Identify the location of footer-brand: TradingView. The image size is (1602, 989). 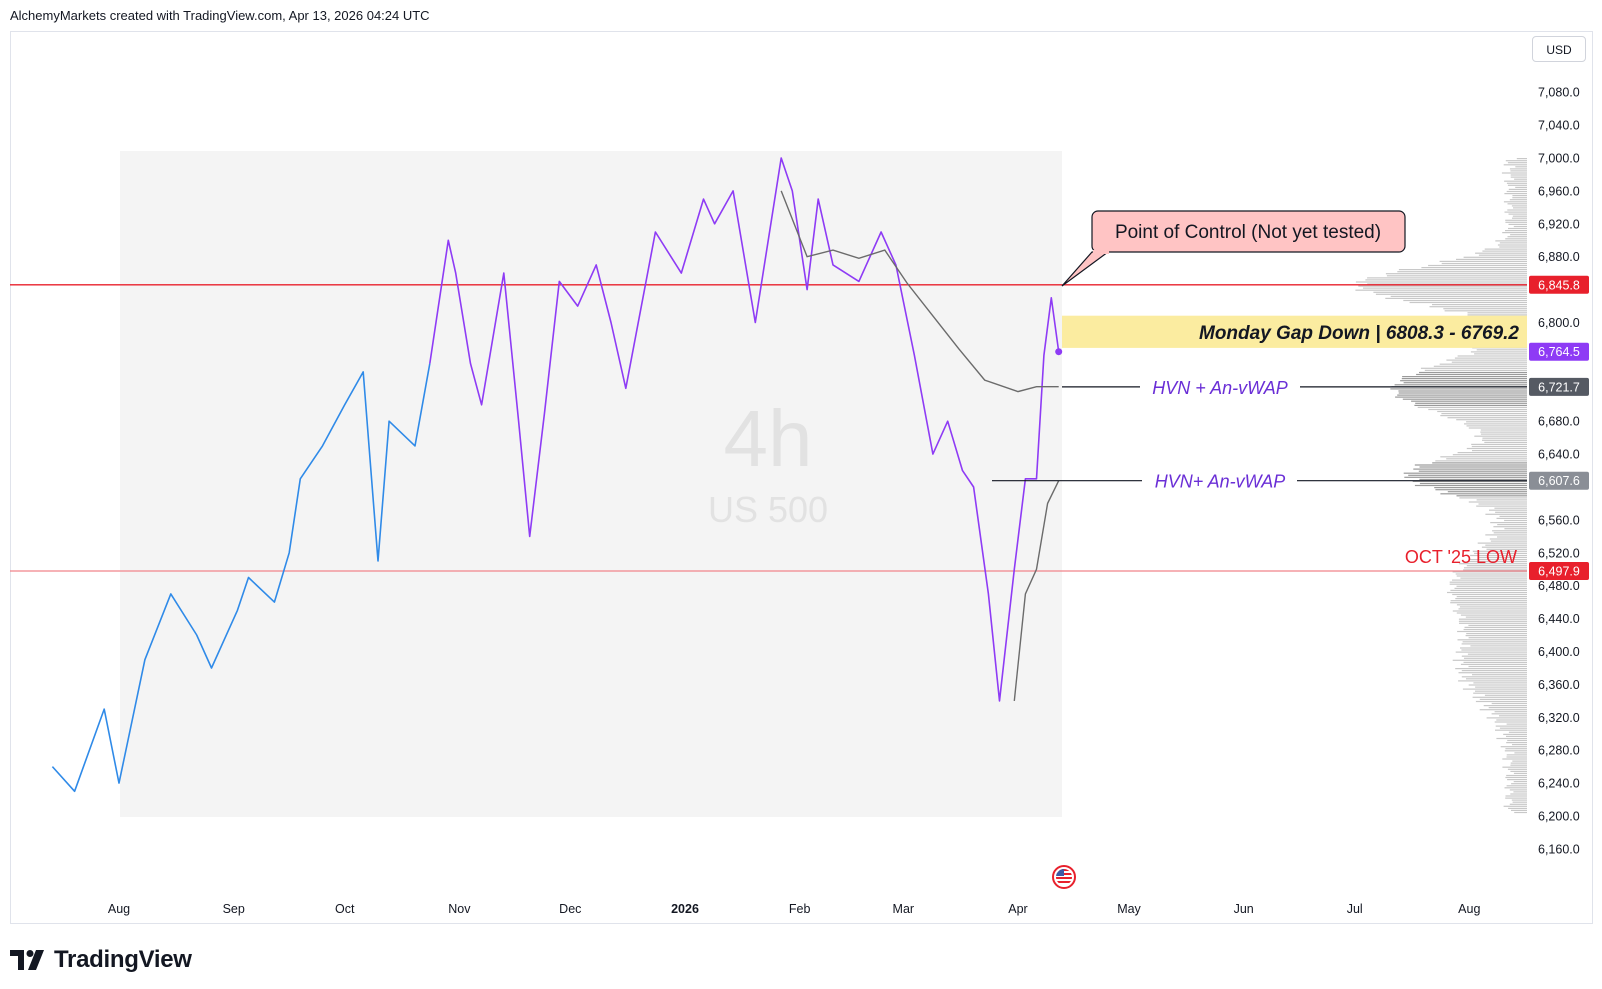
(101, 960).